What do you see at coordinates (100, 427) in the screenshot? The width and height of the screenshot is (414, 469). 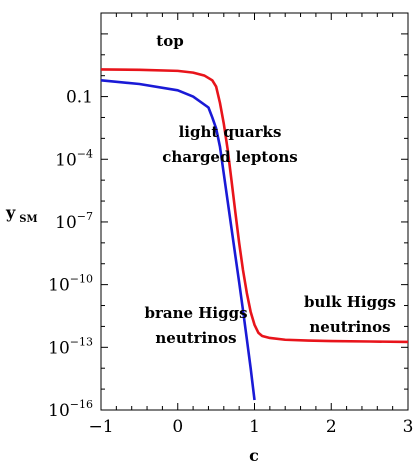 I see `x-tick-label: −1` at bounding box center [100, 427].